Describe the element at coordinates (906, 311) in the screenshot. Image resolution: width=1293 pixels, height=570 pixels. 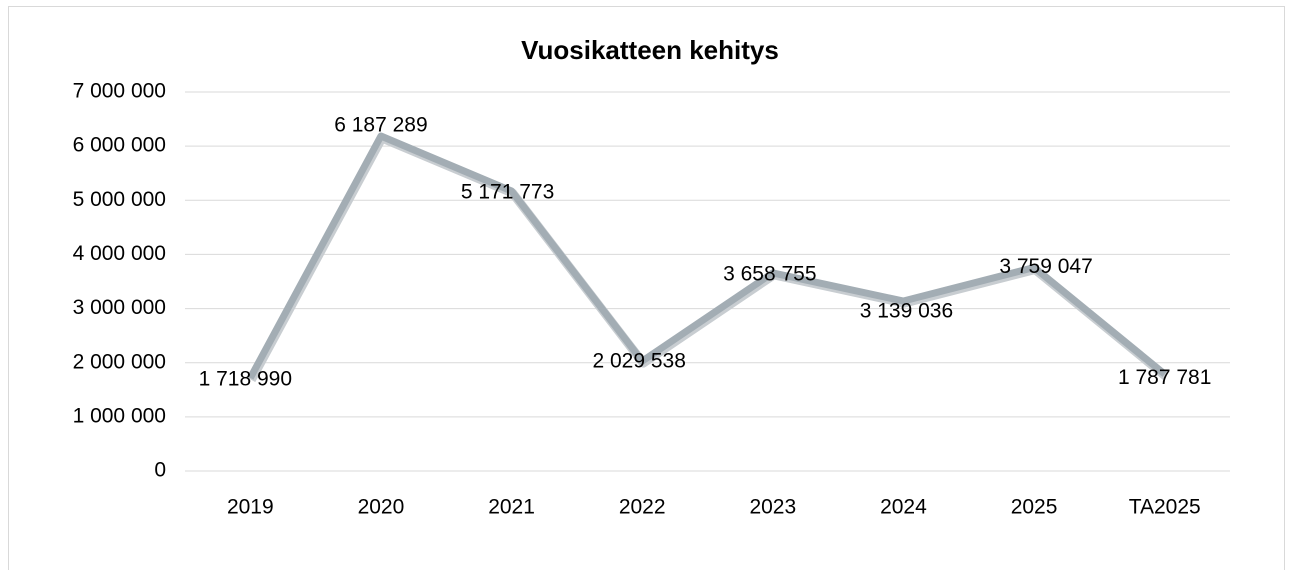
I see `data-label: 3 139 036` at that location.